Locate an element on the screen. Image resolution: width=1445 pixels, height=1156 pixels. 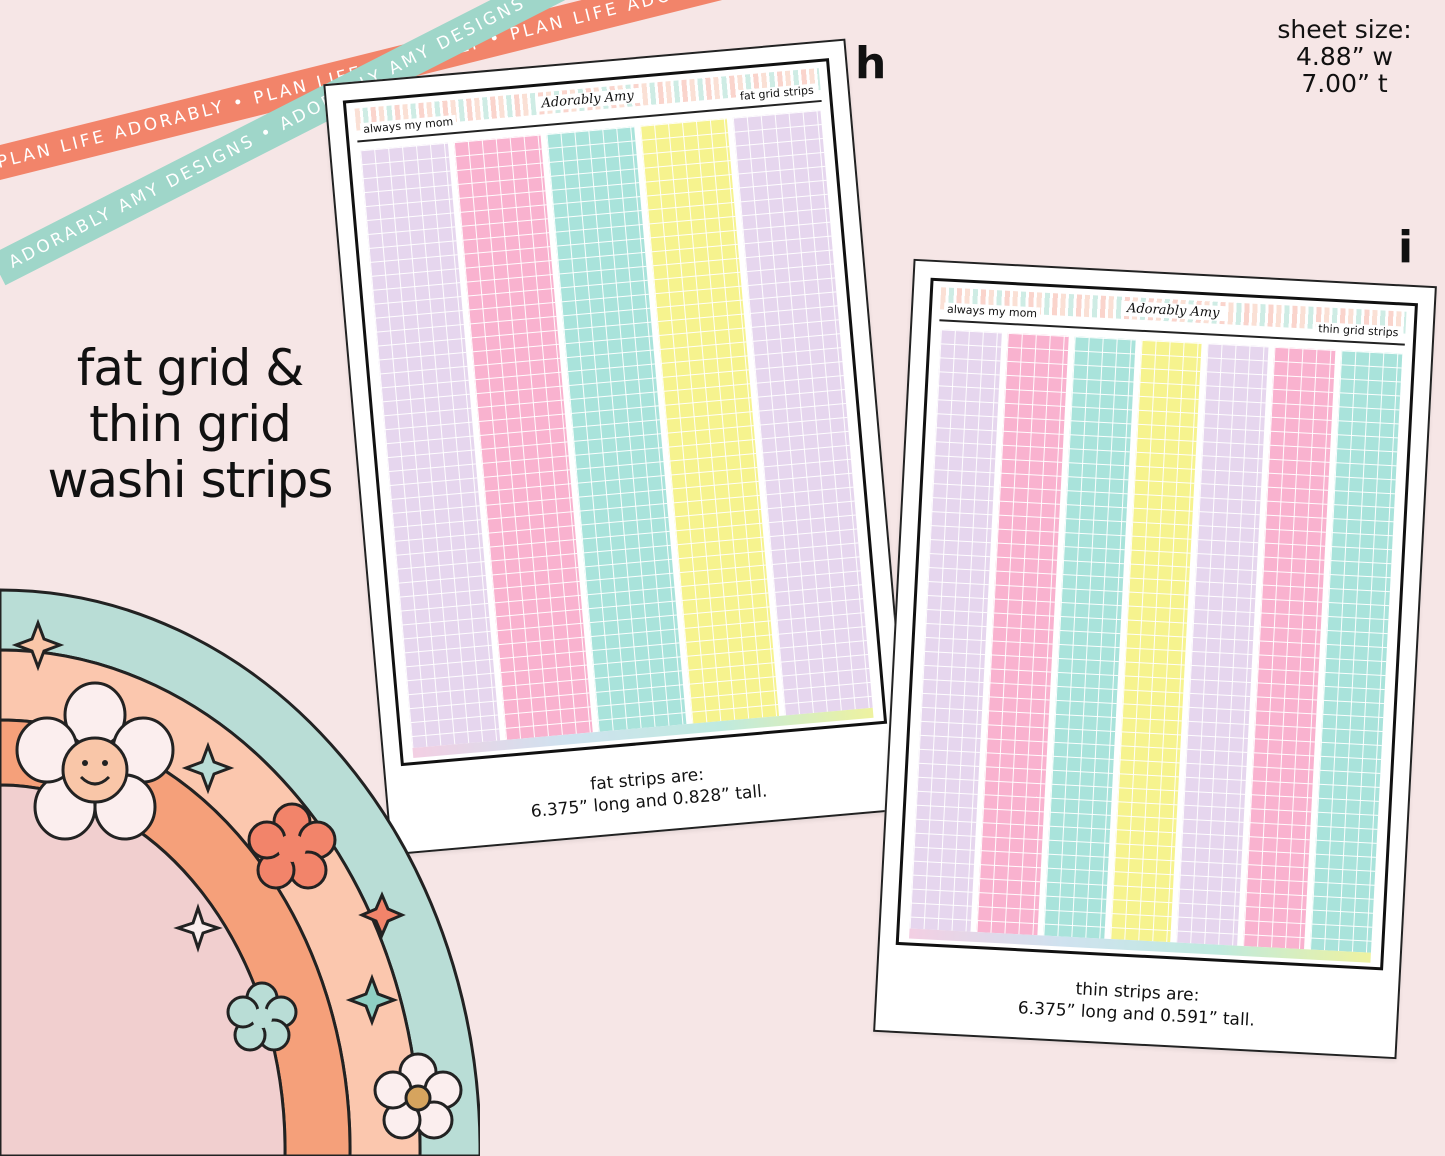
smiley-flower-icon is located at coordinates (95, 761).